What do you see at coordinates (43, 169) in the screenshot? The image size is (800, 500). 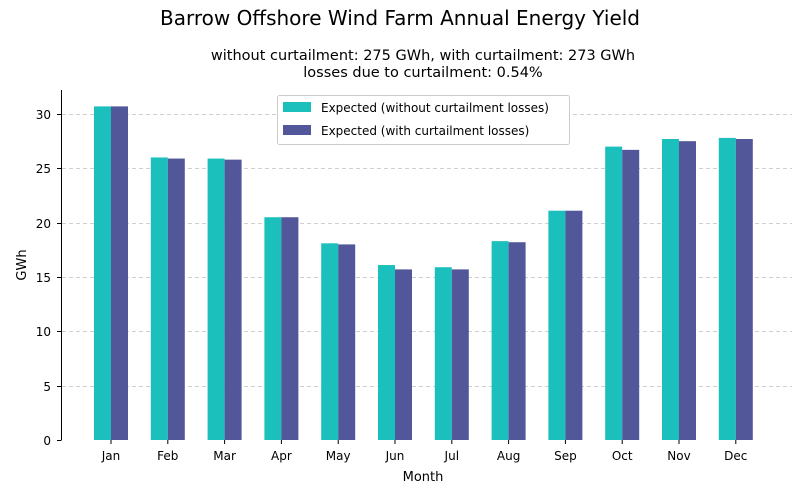 I see `y-tick-label: 25` at bounding box center [43, 169].